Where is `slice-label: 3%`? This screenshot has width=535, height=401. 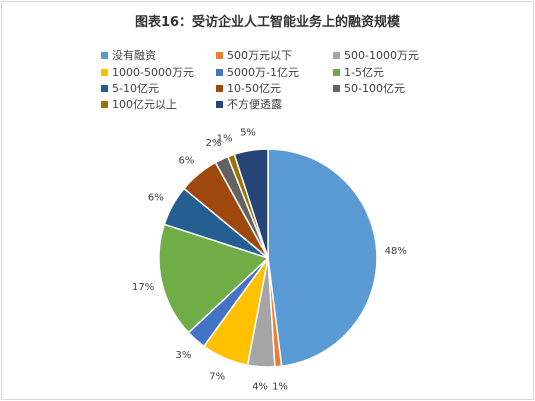 slice-label: 3% is located at coordinates (183, 355).